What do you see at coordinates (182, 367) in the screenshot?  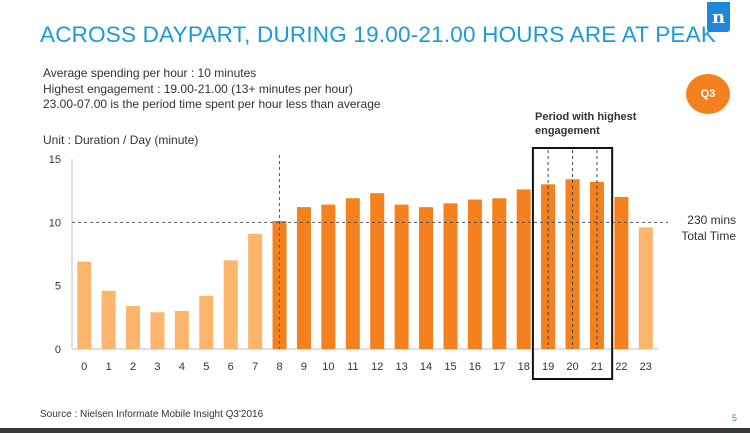 I see `x-tick-label: 4` at bounding box center [182, 367].